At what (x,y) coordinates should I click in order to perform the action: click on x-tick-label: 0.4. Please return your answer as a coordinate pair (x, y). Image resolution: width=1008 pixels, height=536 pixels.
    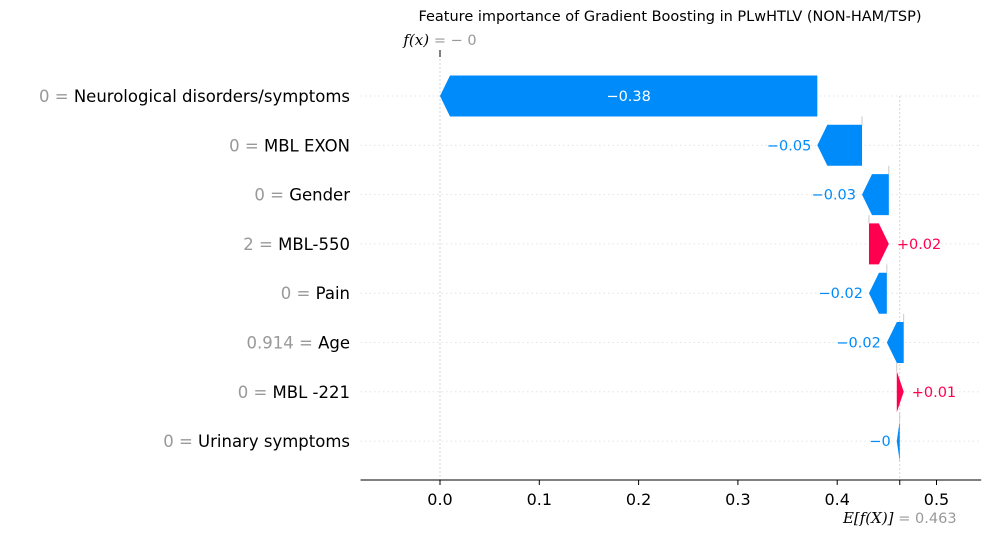
    Looking at the image, I should click on (836, 499).